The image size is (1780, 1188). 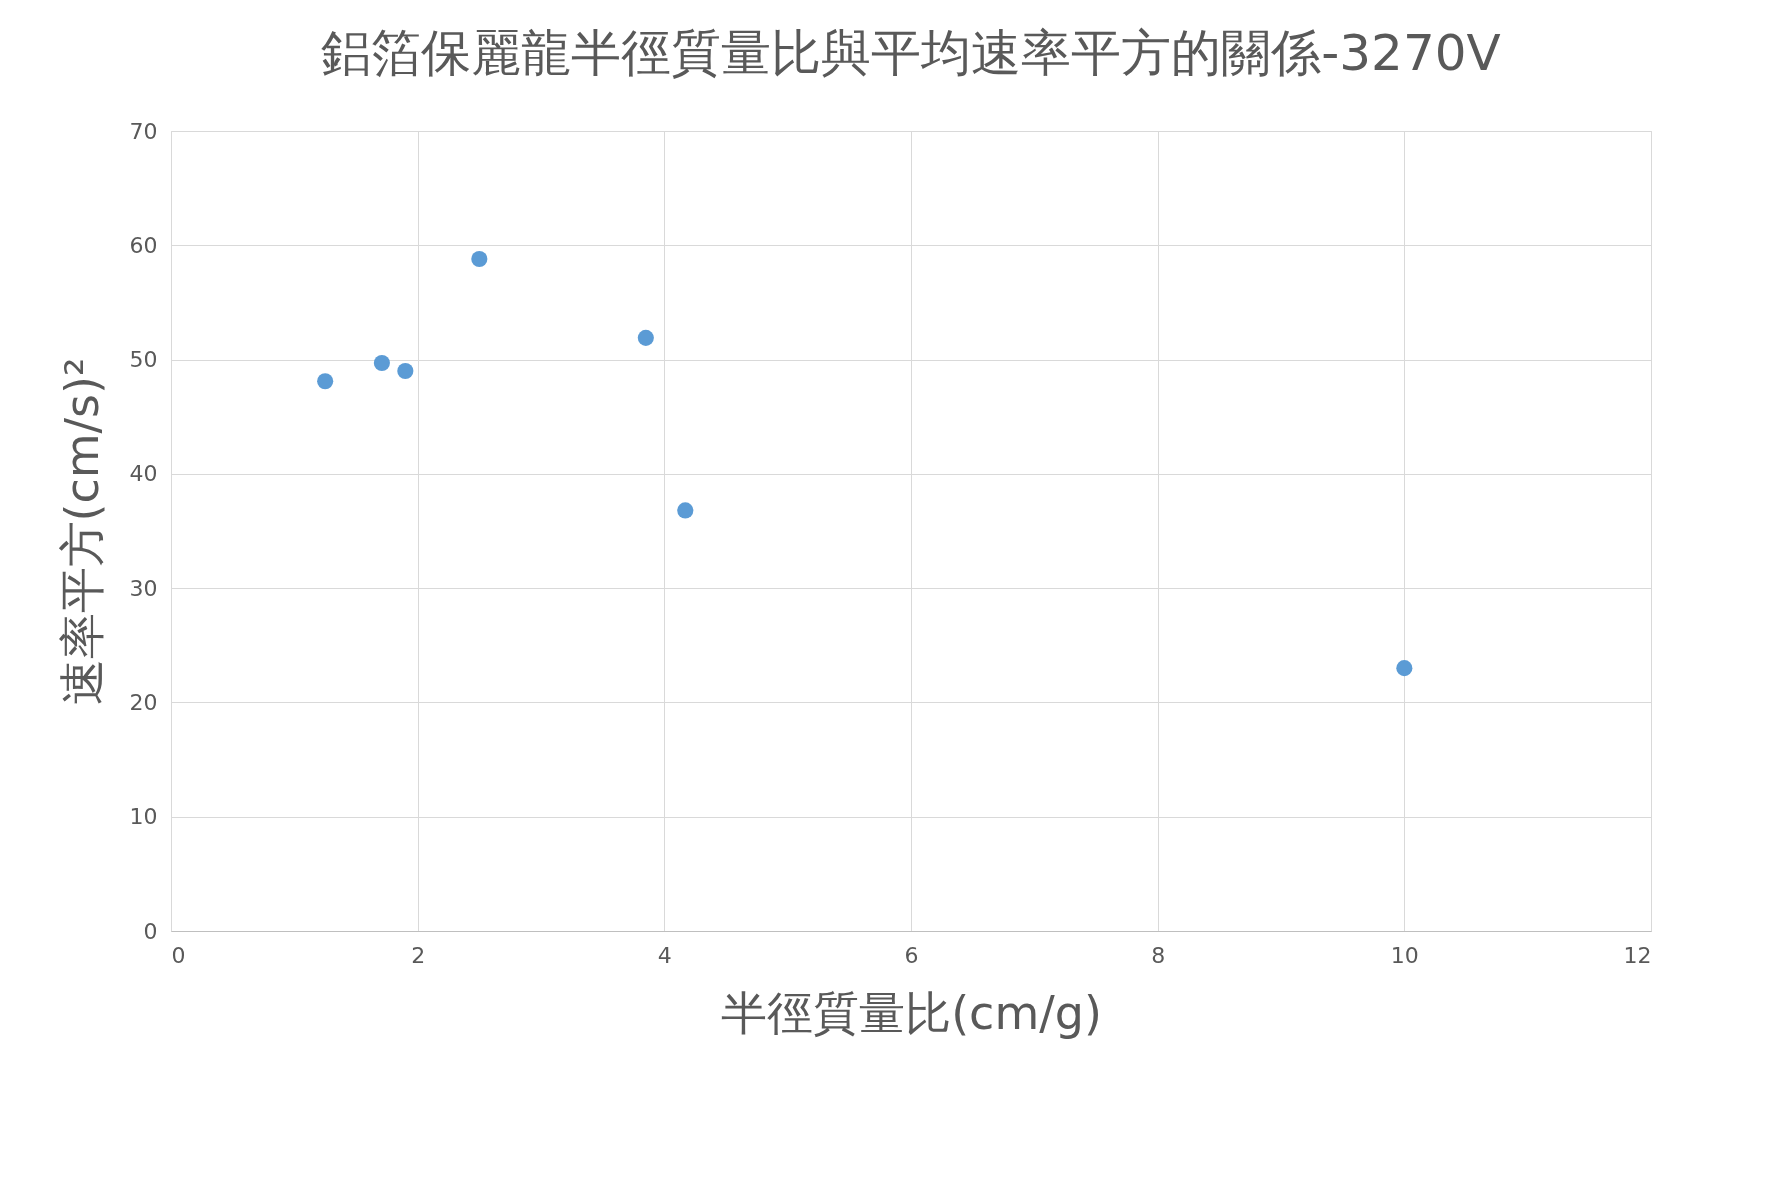 What do you see at coordinates (143, 474) in the screenshot?
I see `y-tick-label: 40` at bounding box center [143, 474].